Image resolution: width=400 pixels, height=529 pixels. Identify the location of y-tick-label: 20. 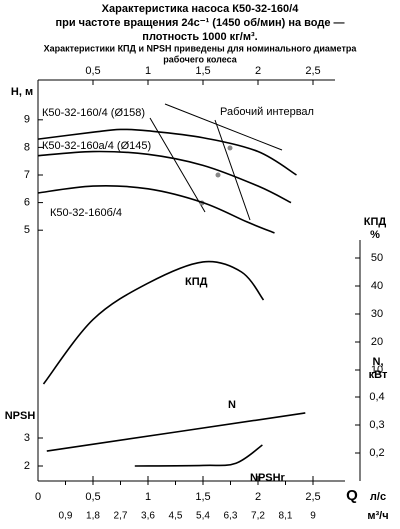
(377, 342).